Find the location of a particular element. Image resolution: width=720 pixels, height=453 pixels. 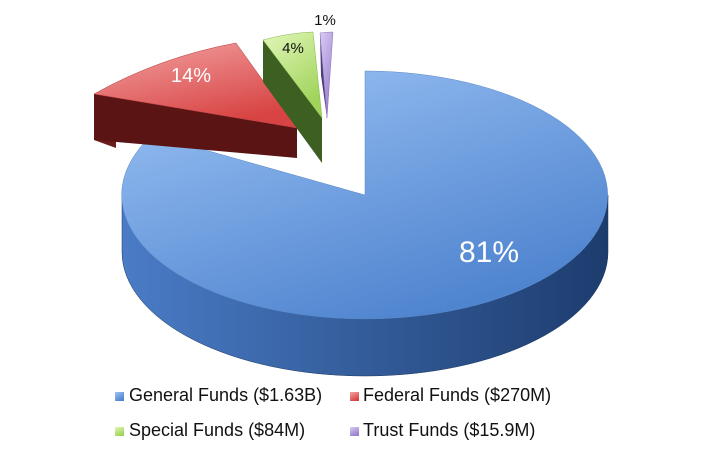

legend-item-special: Special Funds ($84M) is located at coordinates (210, 430).